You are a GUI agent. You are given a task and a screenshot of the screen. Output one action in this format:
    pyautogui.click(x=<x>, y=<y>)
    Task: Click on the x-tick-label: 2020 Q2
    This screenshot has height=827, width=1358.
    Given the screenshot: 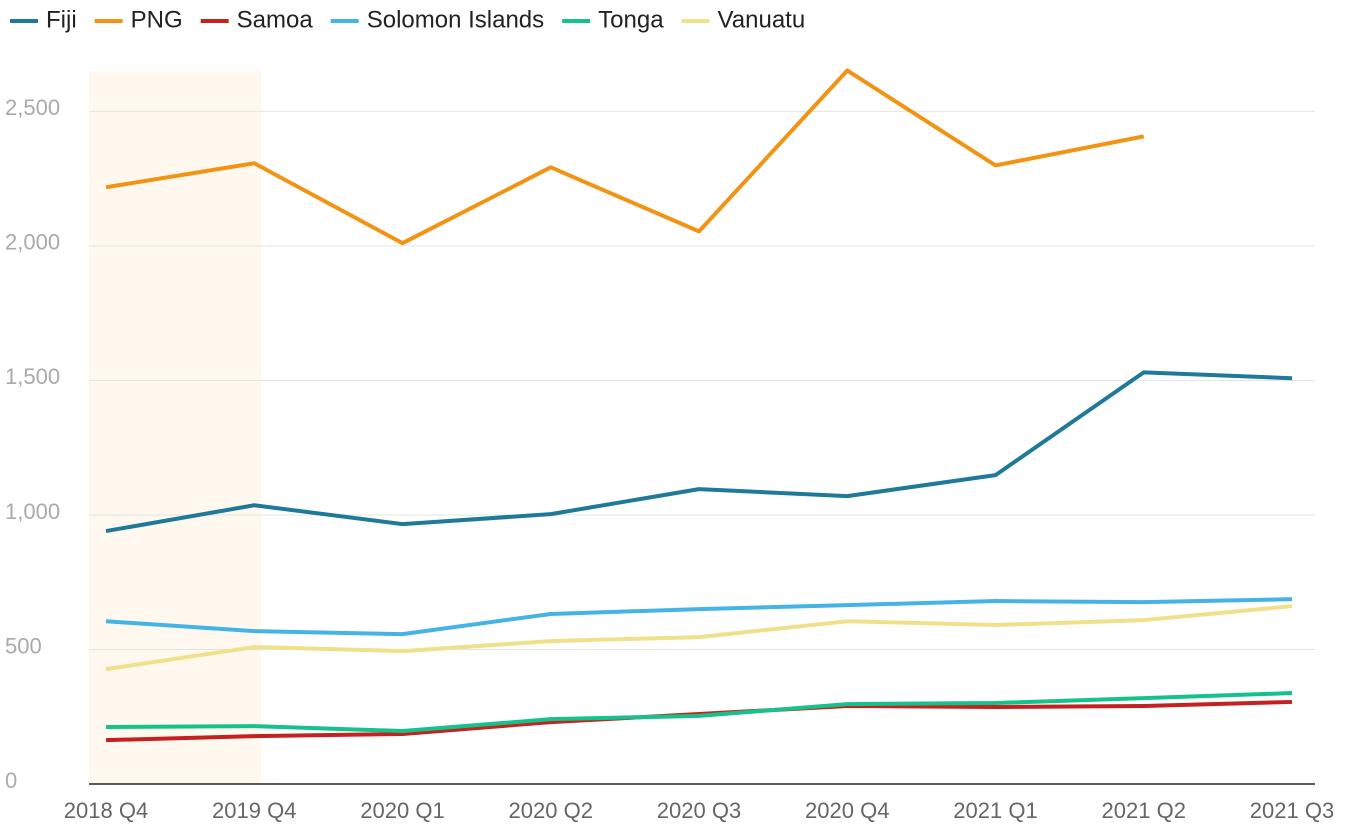 What is the action you would take?
    pyautogui.click(x=551, y=810)
    